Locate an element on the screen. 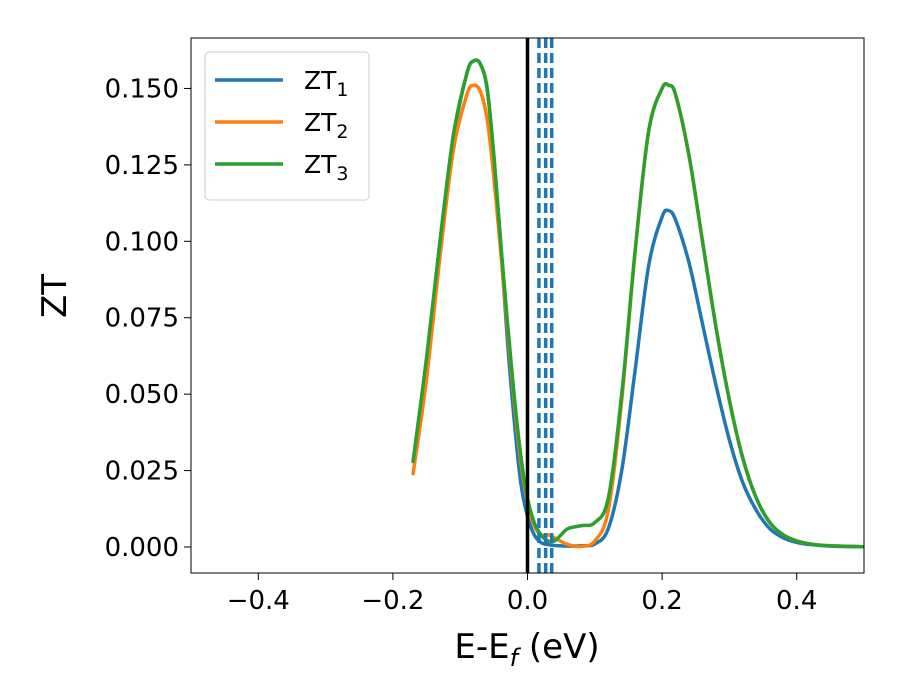 Image resolution: width=900 pixels, height=700 pixels. x-axis-ticks: −0.4 −0.2 0.0 0.2 0.4 is located at coordinates (522, 594).